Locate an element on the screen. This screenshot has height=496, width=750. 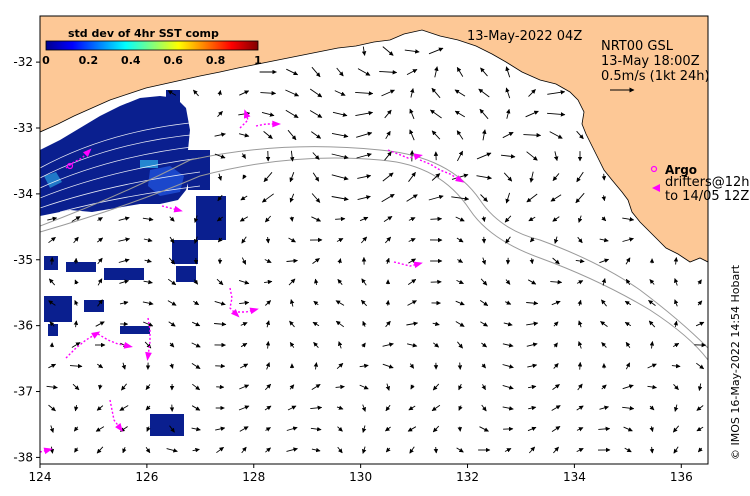
colorbar-tick-label: 0 is located at coordinates (46, 60).